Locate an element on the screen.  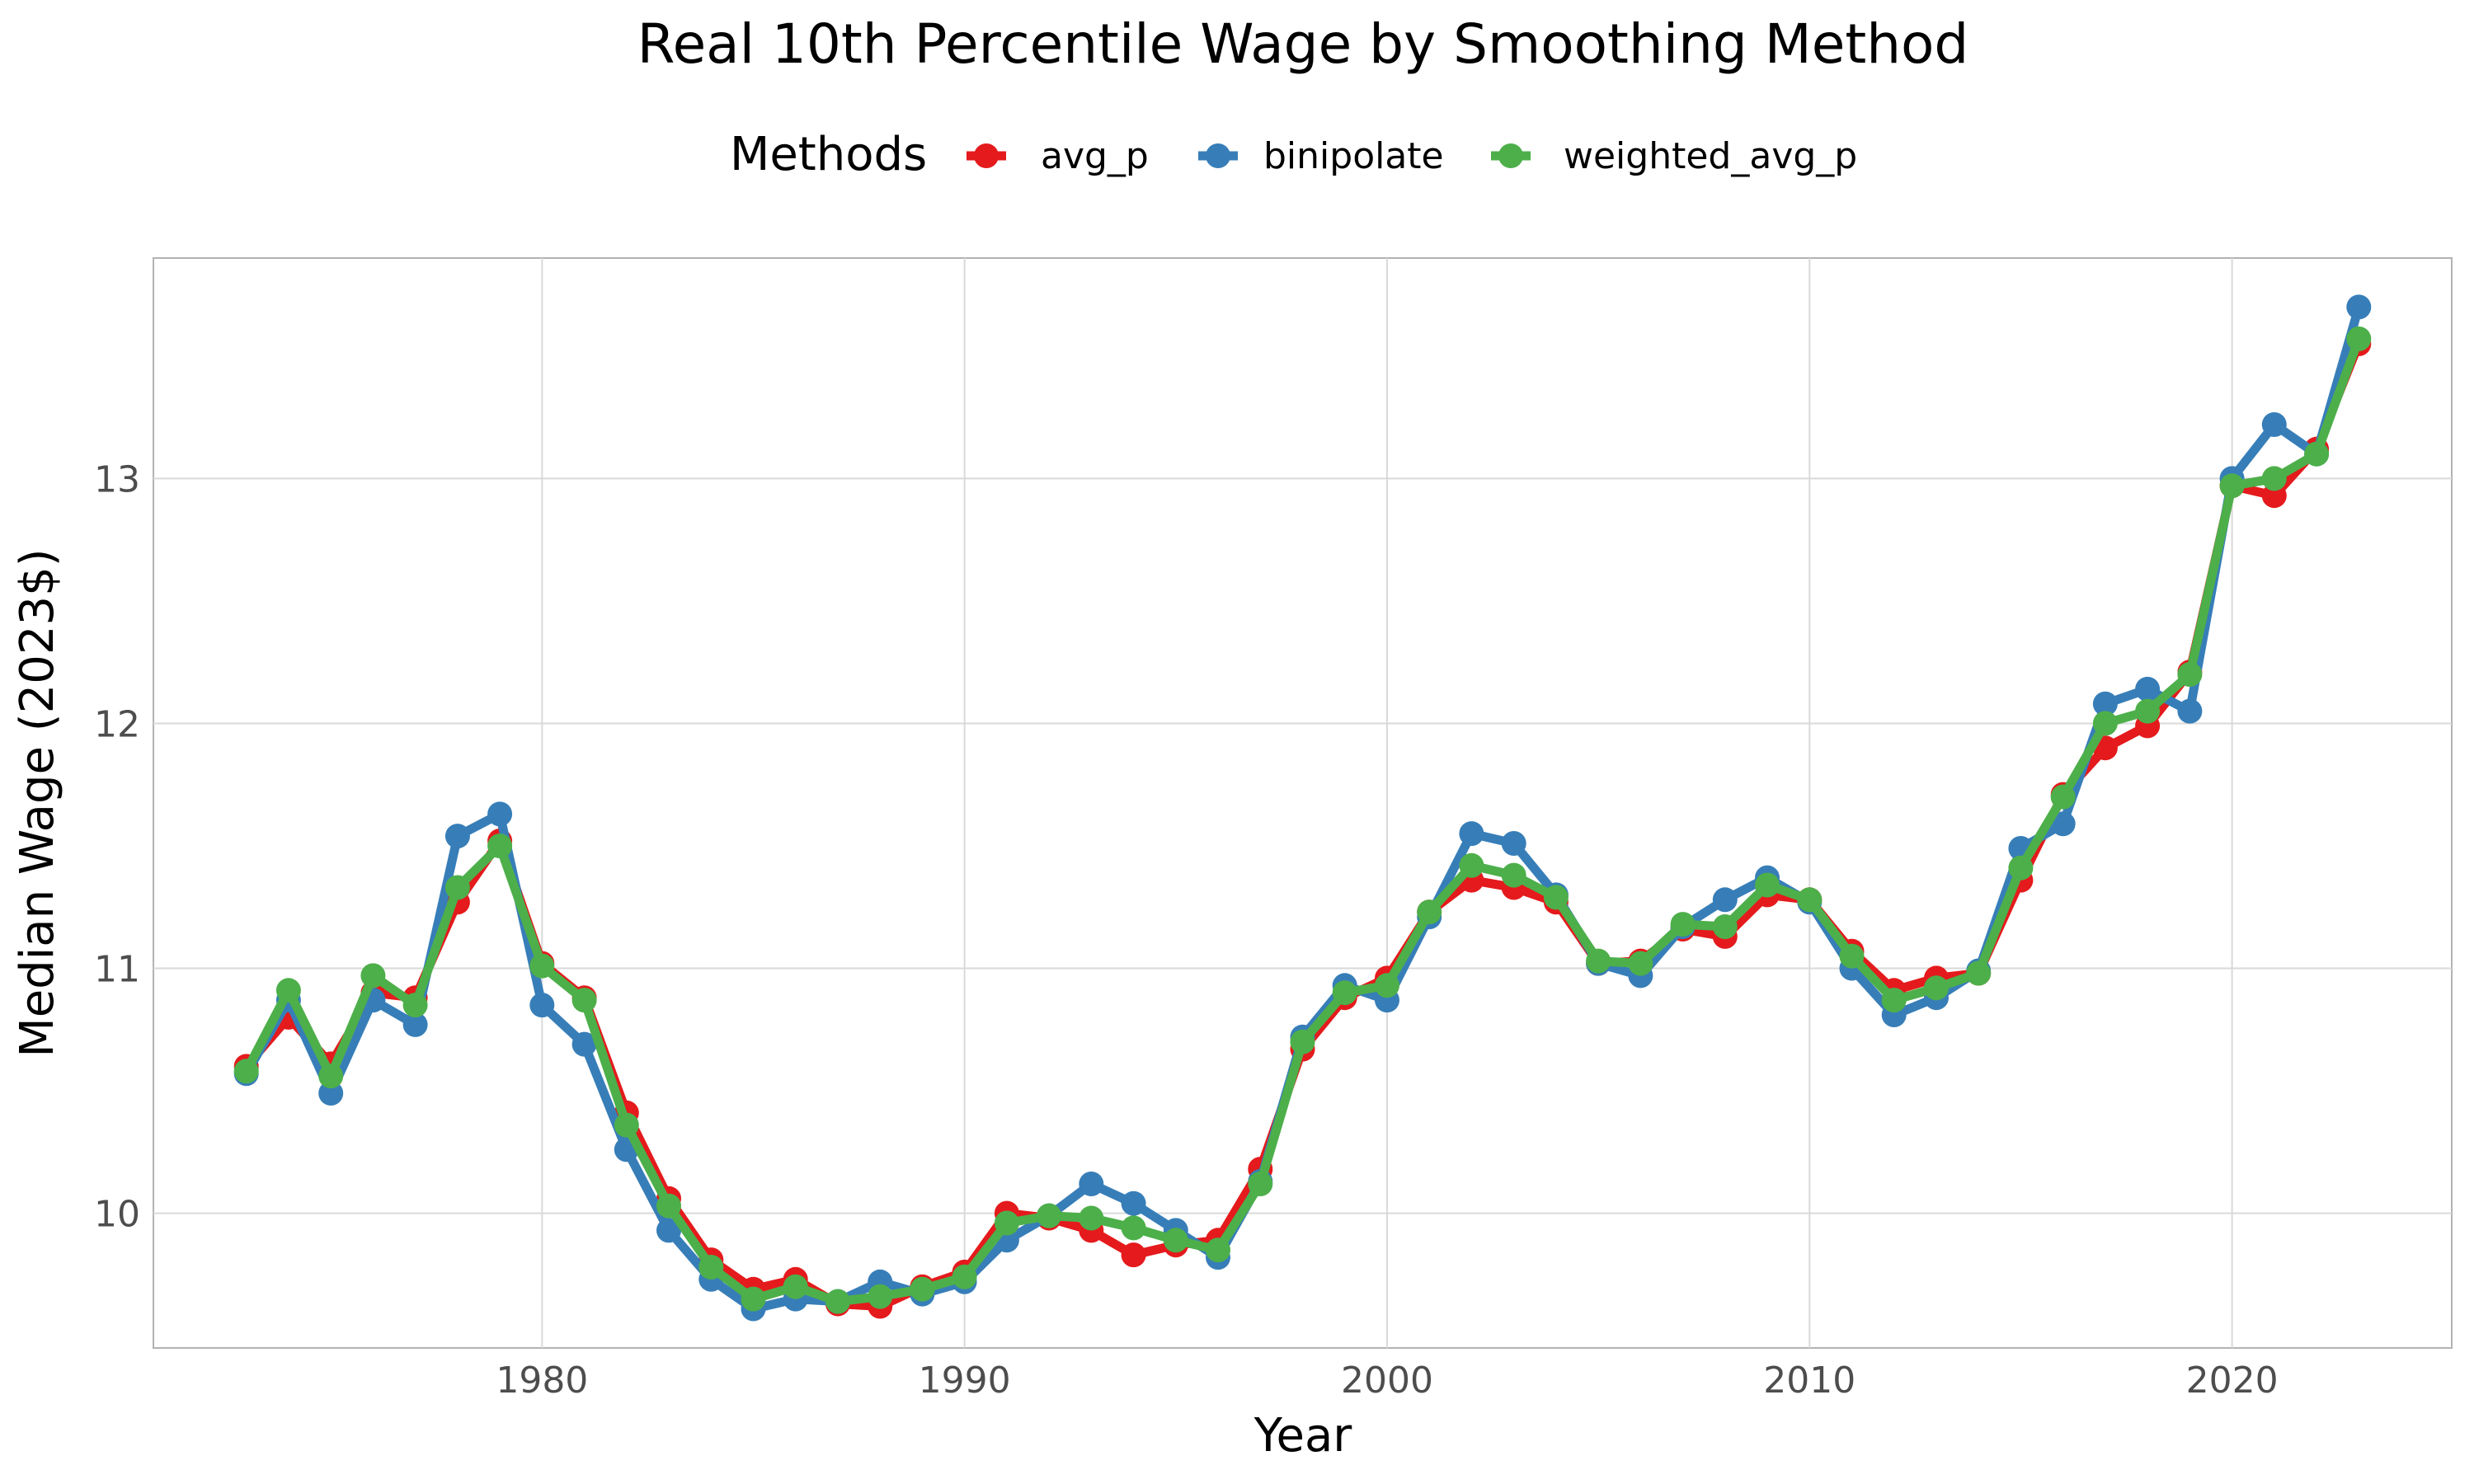
x-tick-label: 2000 is located at coordinates (1387, 1381).